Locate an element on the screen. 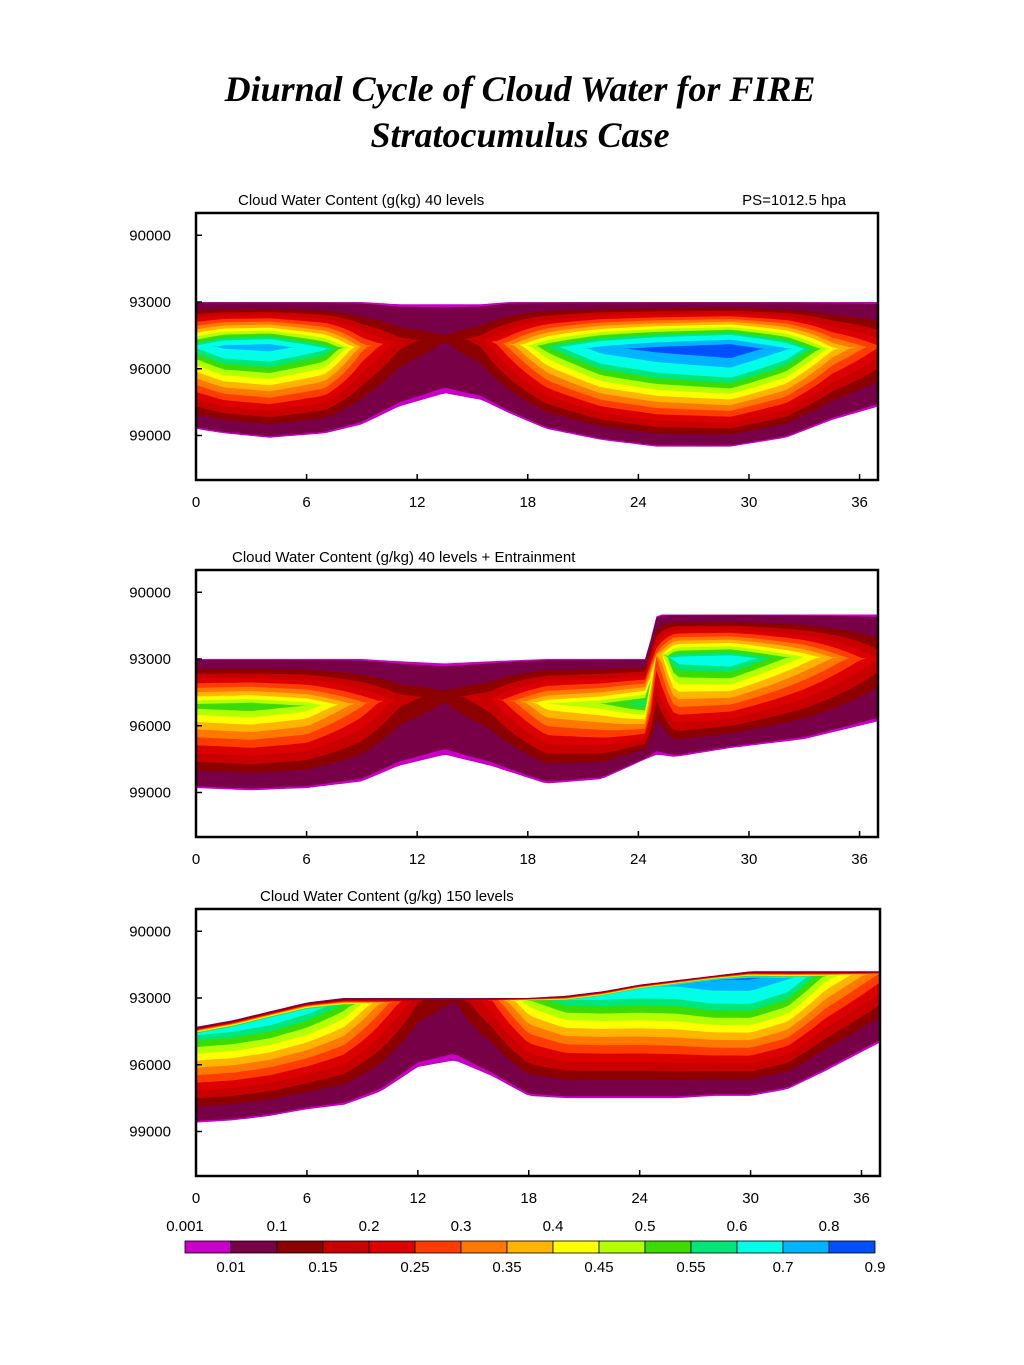 This screenshot has width=1024, height=1365. colorbar-label-top: 0.6 is located at coordinates (737, 1226).